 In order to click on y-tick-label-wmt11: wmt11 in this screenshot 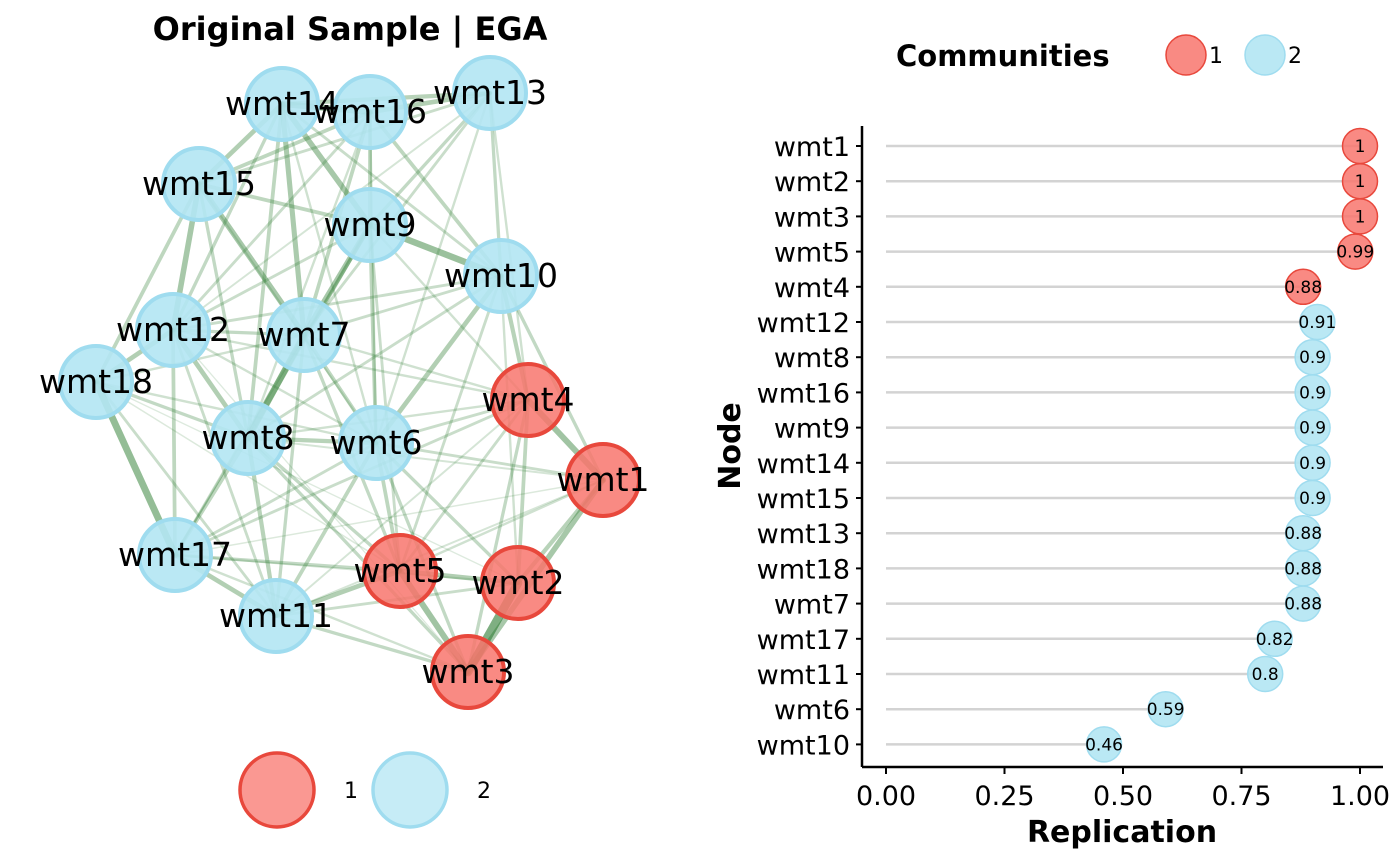, I will do `click(803, 675)`.